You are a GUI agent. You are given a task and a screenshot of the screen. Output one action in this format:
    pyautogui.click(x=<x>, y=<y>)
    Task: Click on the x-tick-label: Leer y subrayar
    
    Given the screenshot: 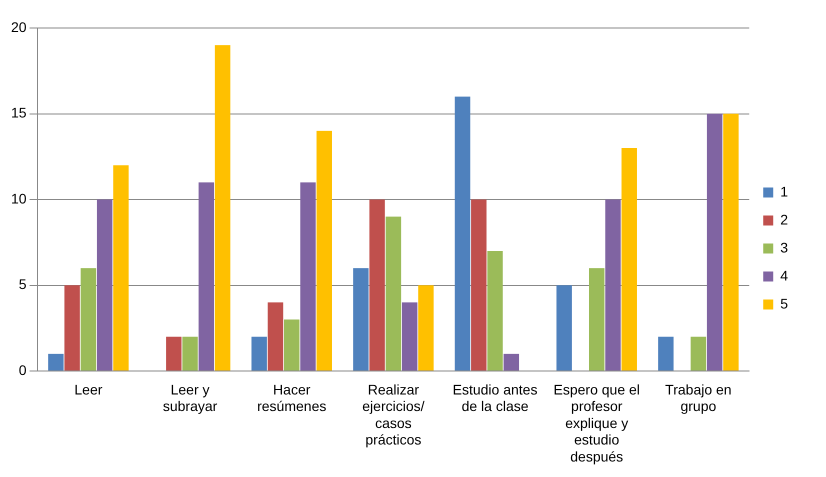 What is the action you would take?
    pyautogui.click(x=190, y=397)
    